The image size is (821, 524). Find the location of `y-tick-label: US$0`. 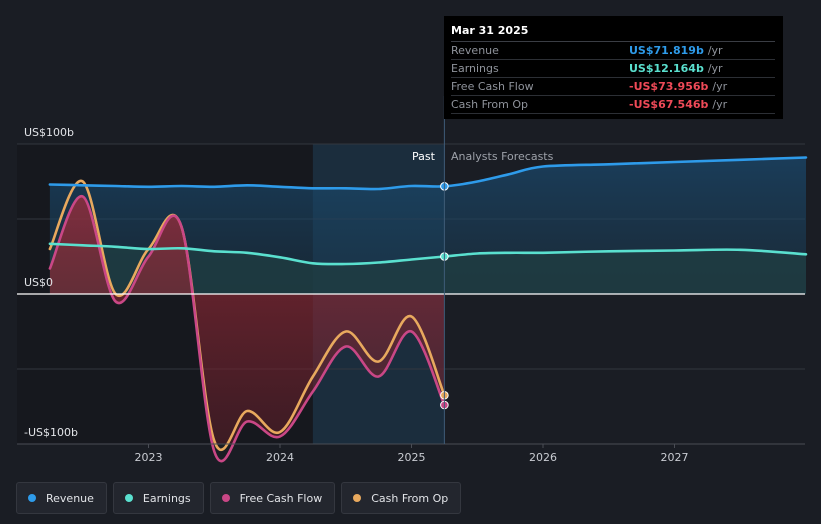

y-tick-label: US$0 is located at coordinates (39, 282).